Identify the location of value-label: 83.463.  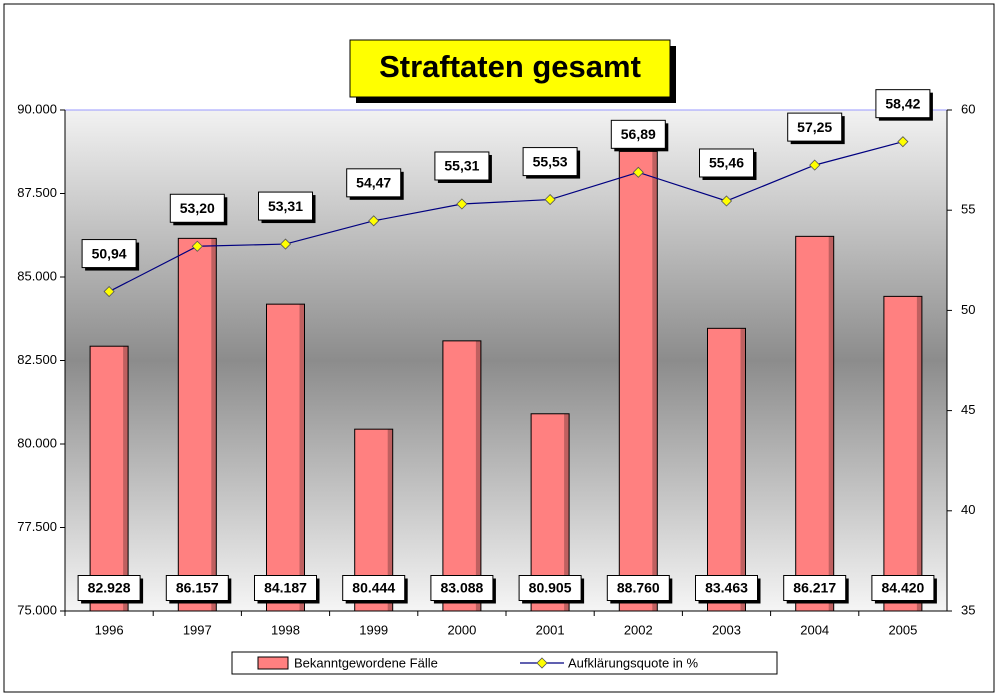
(726, 588).